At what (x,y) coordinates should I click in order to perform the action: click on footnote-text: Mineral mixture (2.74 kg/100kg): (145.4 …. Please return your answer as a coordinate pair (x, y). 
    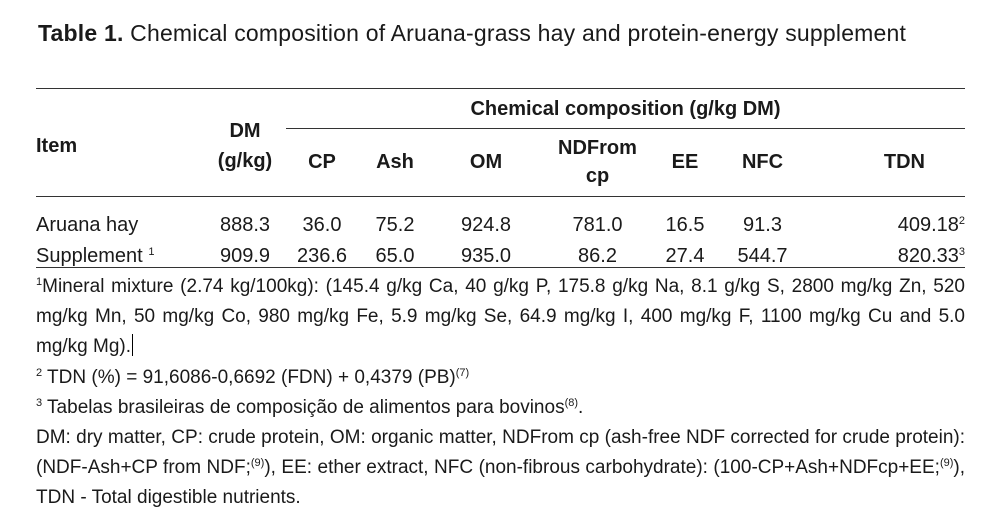
    Looking at the image, I should click on (500, 317).